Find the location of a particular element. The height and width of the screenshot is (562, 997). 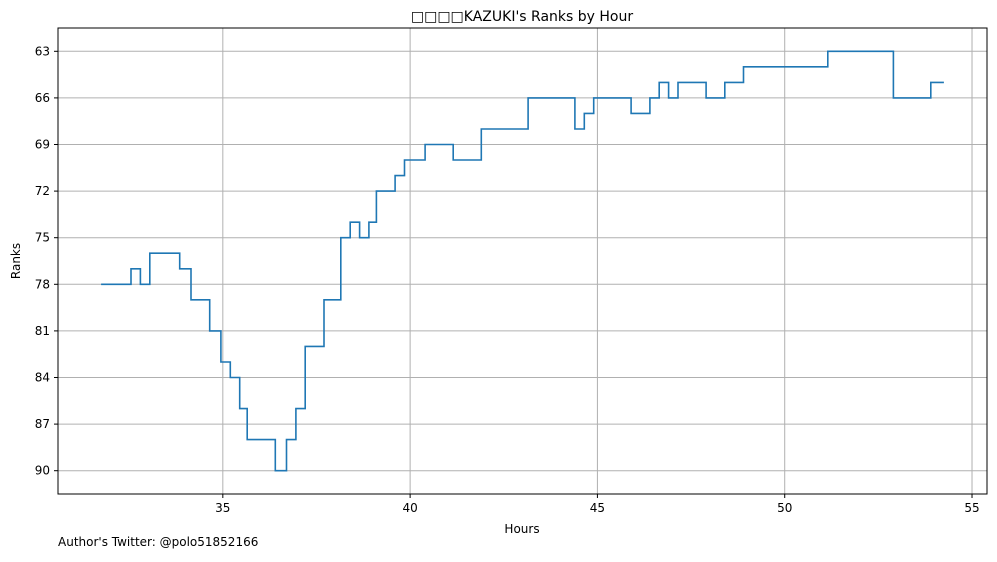

x-tick-label: 40 is located at coordinates (409, 508).